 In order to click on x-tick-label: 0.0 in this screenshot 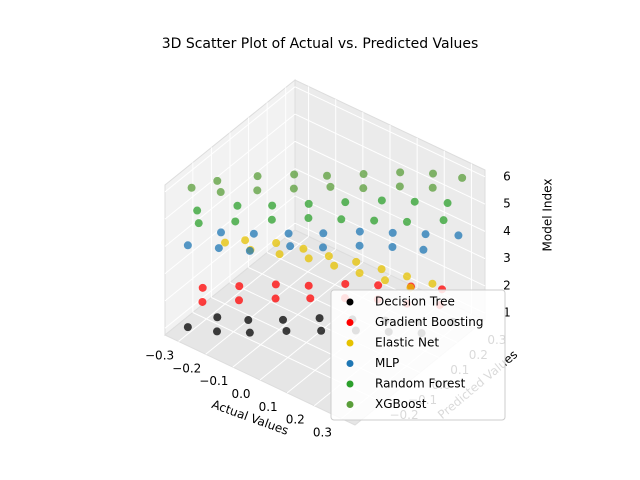, I will do `click(240, 394)`.